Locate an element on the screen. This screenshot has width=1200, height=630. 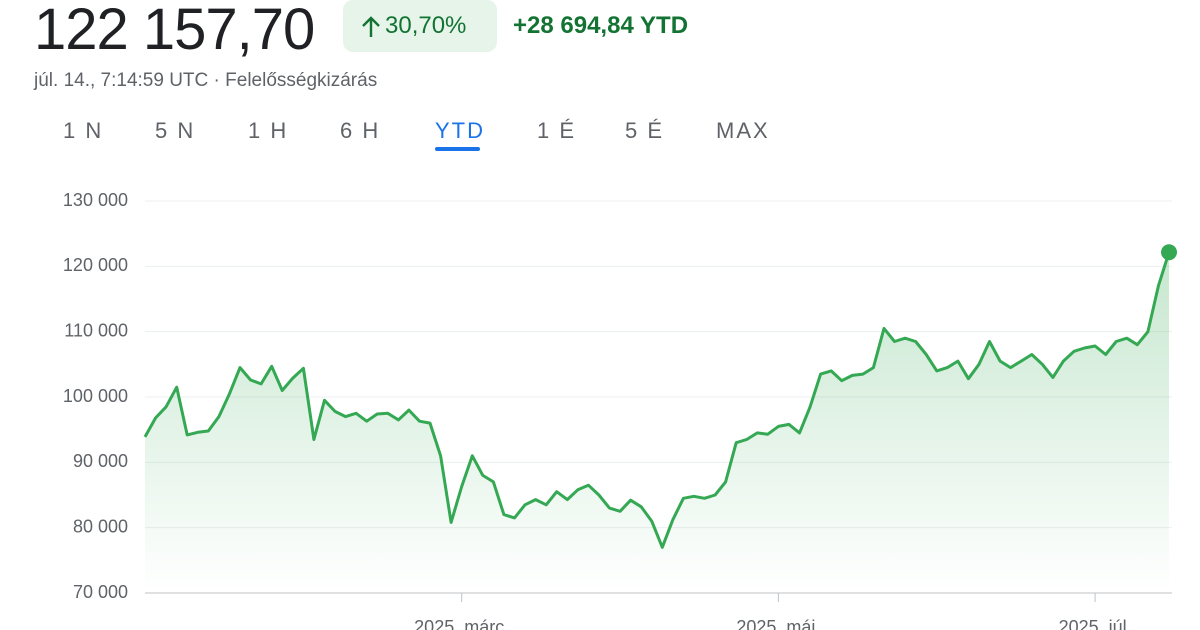
y-tick-label: 100 000 is located at coordinates (95, 396).